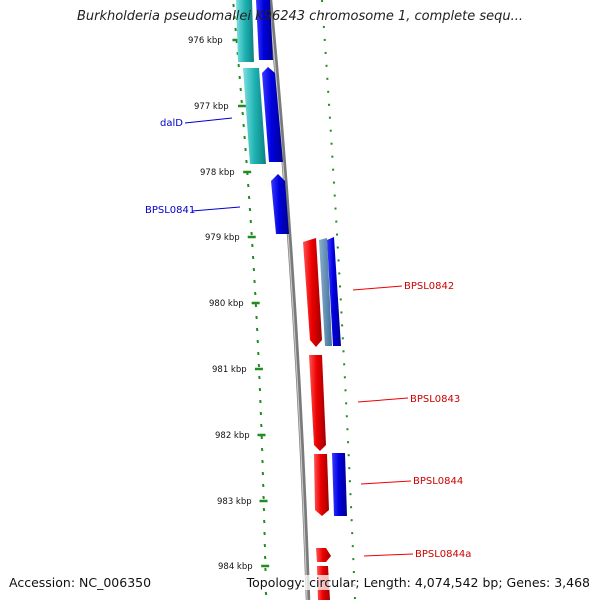 This screenshot has height=600, width=600. Describe the element at coordinates (226, 304) in the screenshot. I see `tick-label-980: 980 kbp` at that location.